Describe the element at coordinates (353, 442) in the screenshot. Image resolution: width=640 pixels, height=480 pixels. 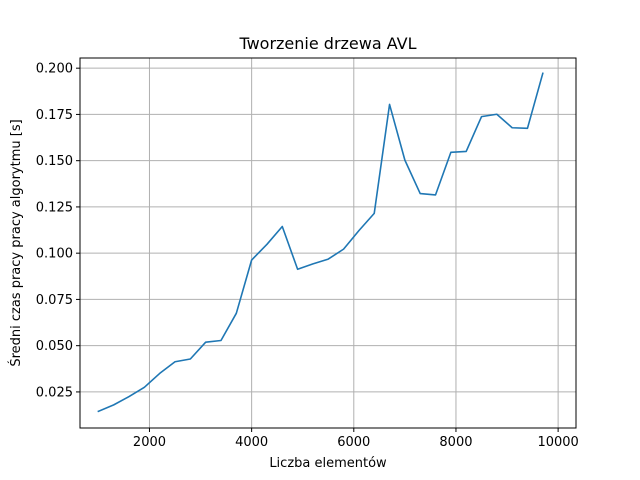
I see `x-tick-label: 6000` at that location.